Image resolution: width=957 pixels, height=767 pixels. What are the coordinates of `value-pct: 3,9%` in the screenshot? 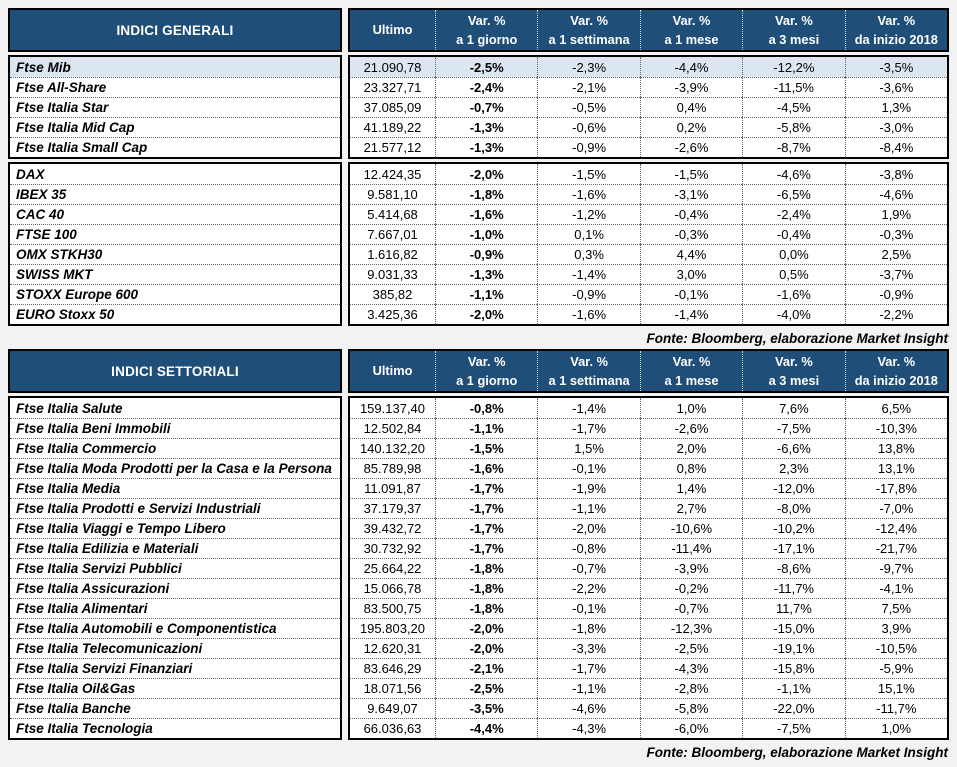 It's located at (895, 628).